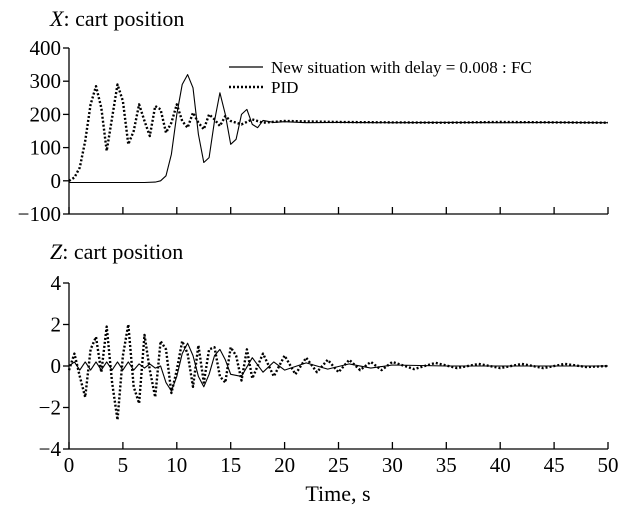  Describe the element at coordinates (401, 67) in the screenshot. I see `legend-label-fc: New situation with delay = 0.008 : FC` at that location.